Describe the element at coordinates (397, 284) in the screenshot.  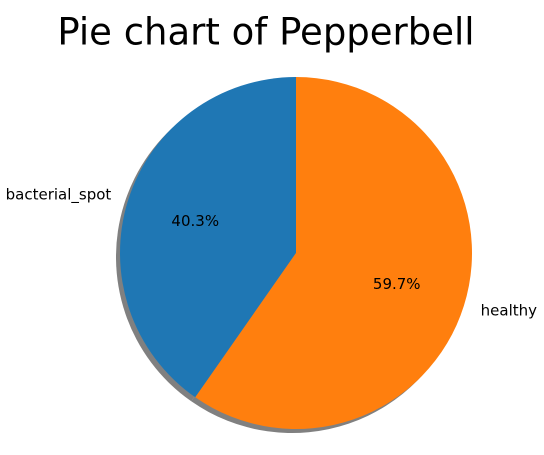
I see `percent-label-healthy: 59.7%` at that location.